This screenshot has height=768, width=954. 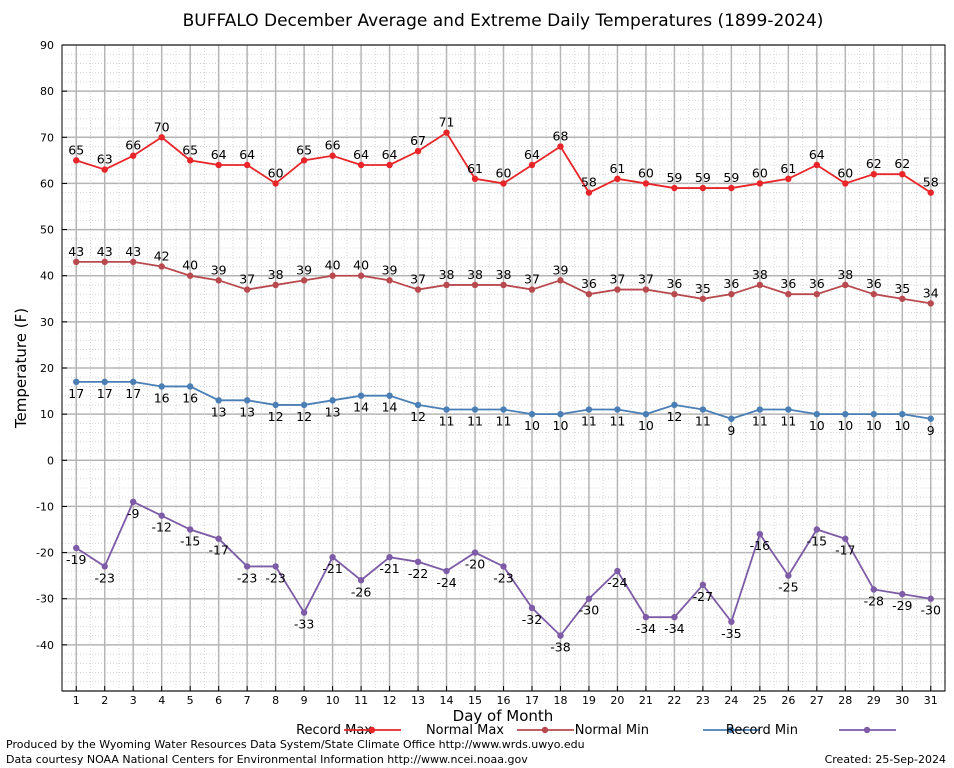 I want to click on data-label: 17, so click(x=133, y=393).